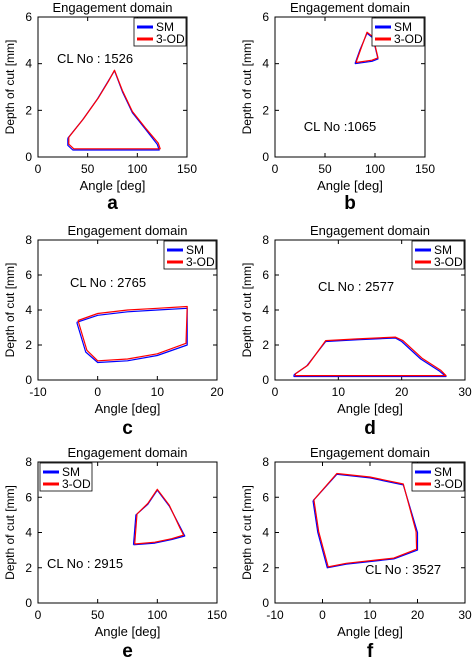  Describe the element at coordinates (85, 563) in the screenshot. I see `cl-number-annotation: CL No : 2915` at that location.